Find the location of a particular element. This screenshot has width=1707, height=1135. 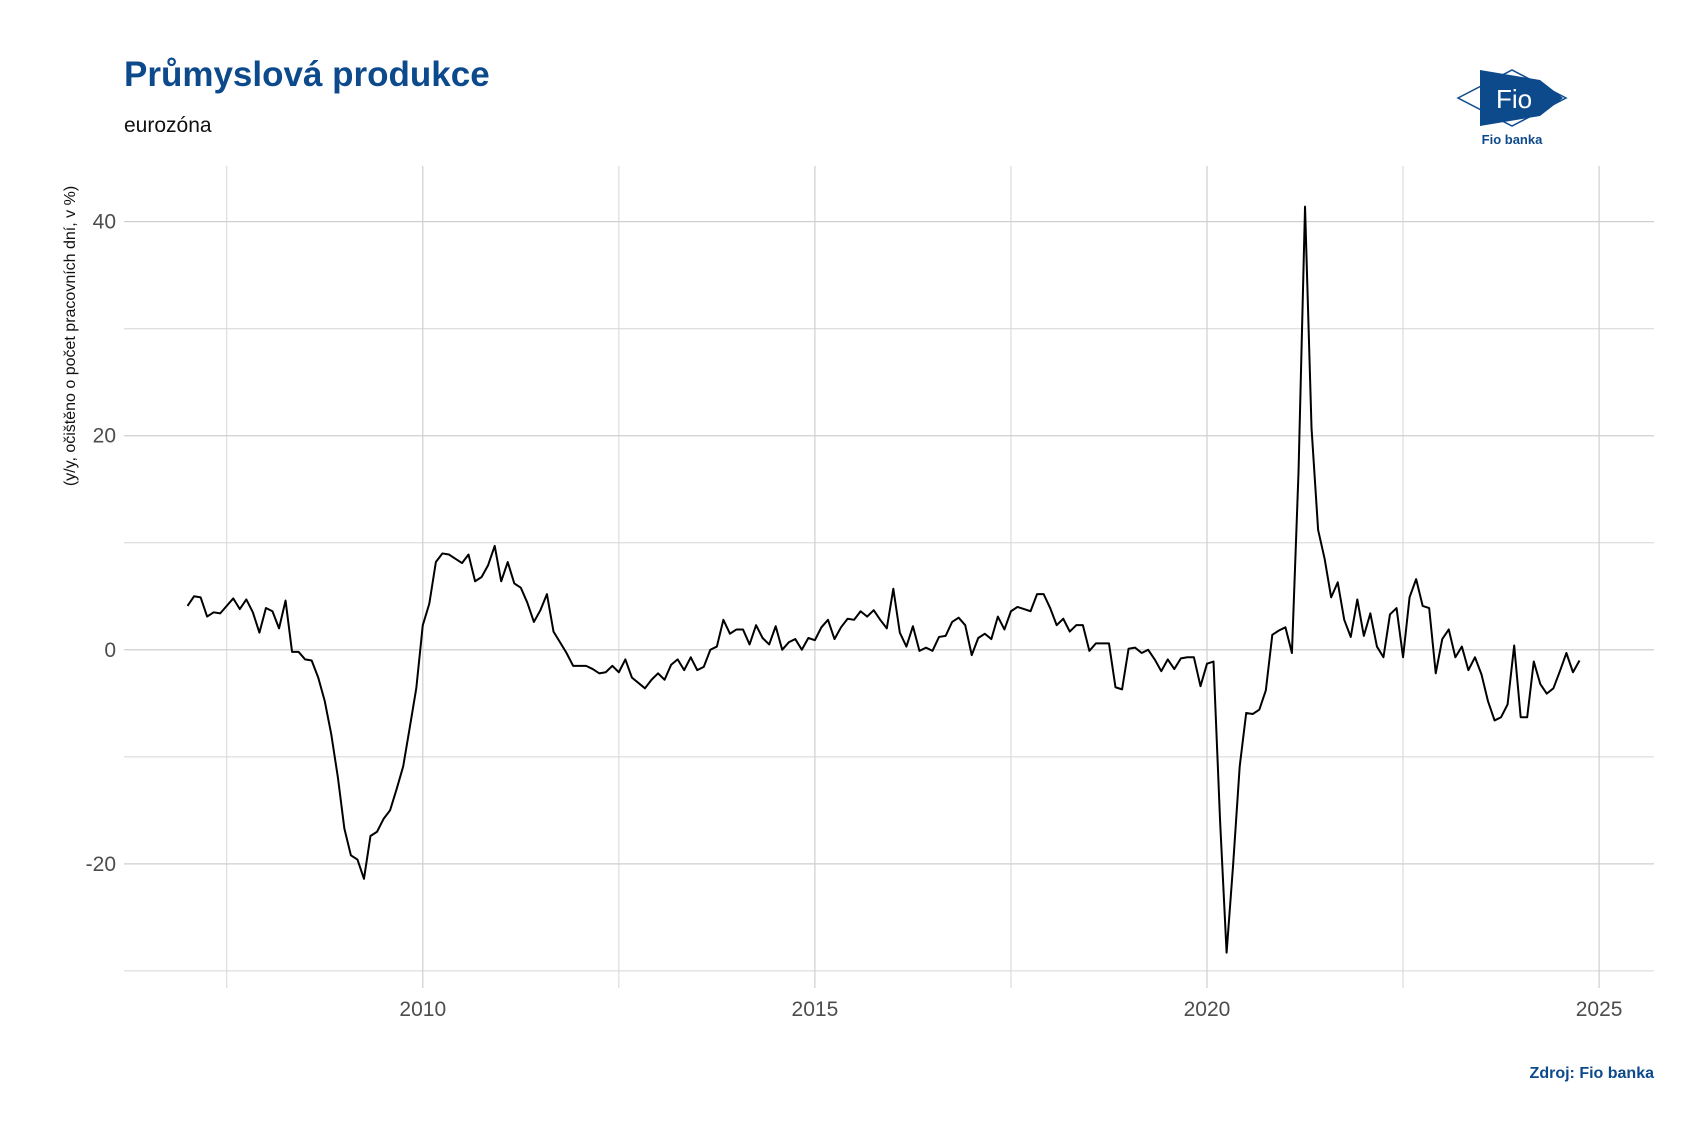

logo-caption: Fio banka is located at coordinates (1512, 139).